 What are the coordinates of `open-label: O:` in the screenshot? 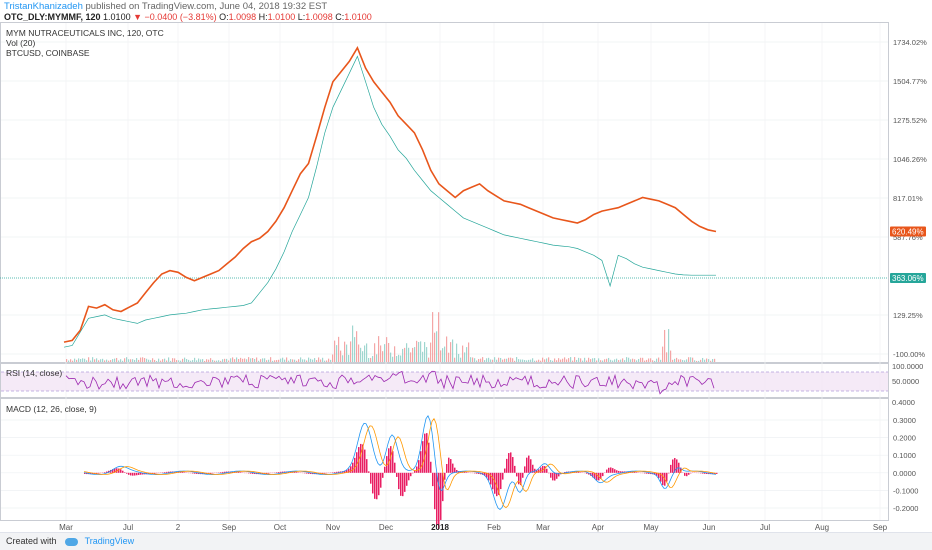 It's located at (224, 17).